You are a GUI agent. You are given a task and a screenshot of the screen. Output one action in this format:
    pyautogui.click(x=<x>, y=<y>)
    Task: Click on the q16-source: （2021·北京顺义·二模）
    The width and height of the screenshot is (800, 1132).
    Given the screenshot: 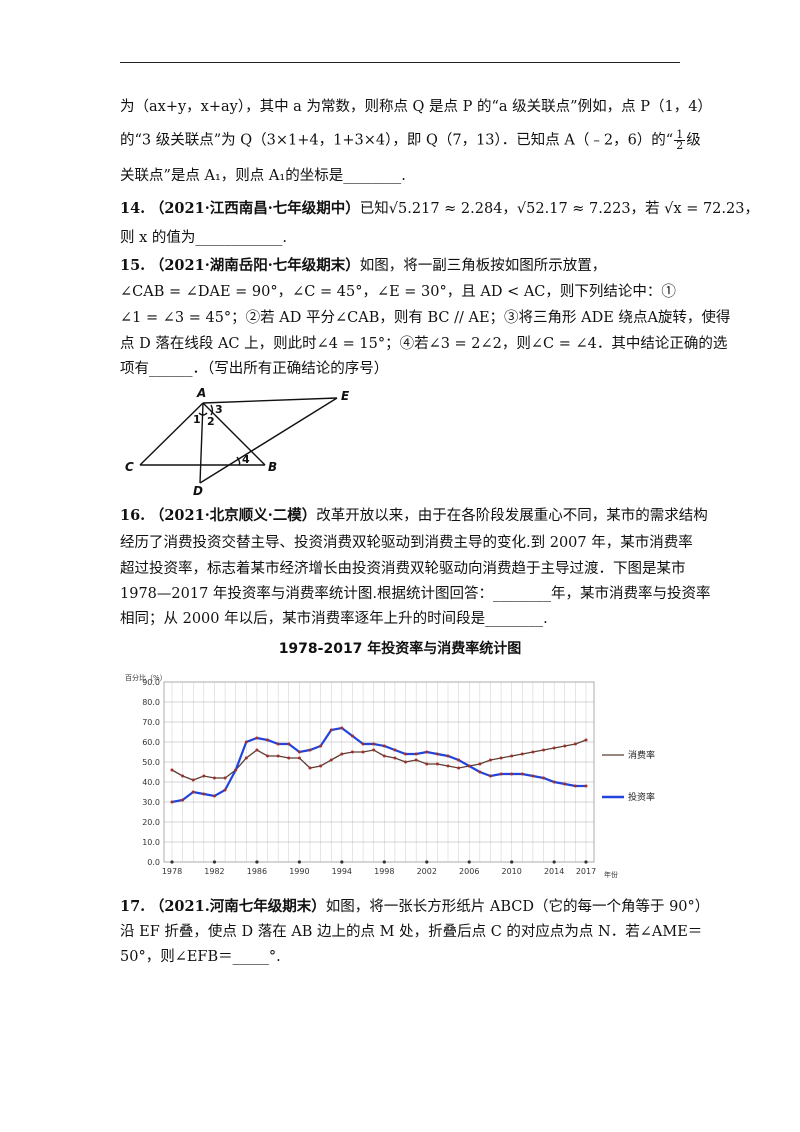 What is the action you would take?
    pyautogui.click(x=233, y=515)
    